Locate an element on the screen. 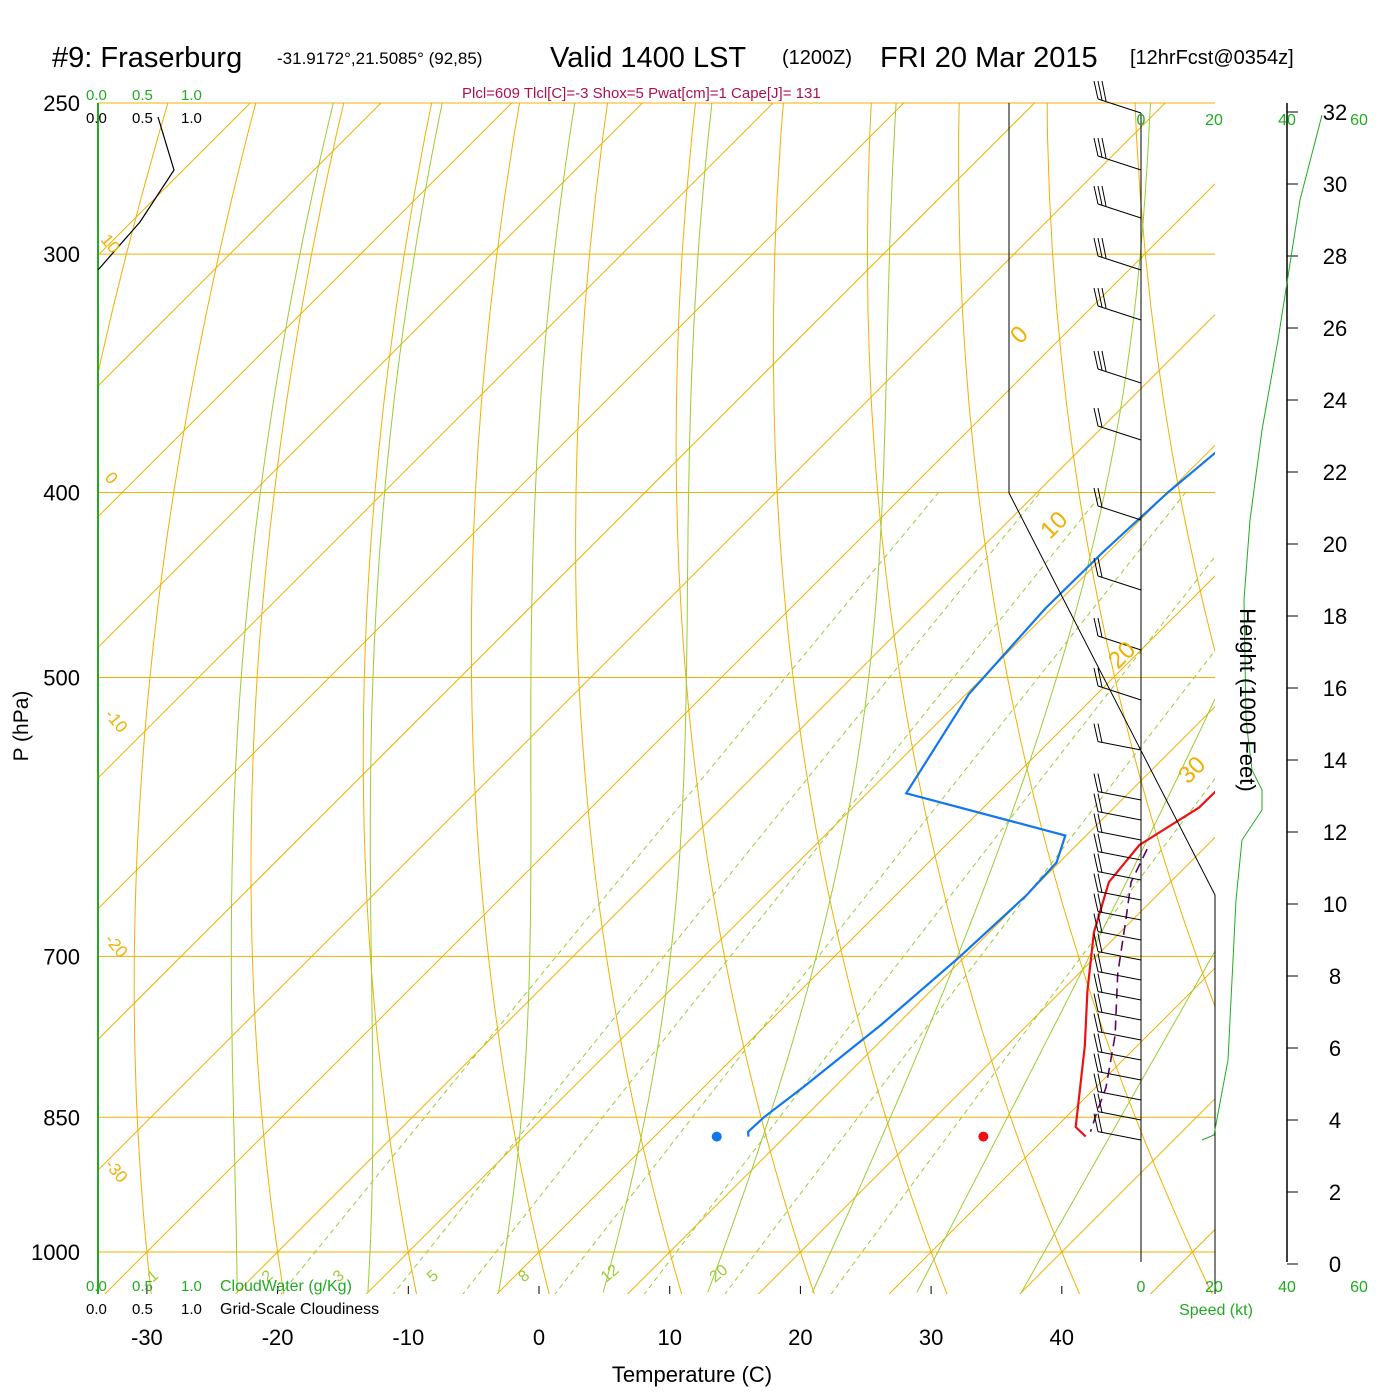 Image resolution: width=1400 pixels, height=1400 pixels. speed-tick-bottom-20: 20 is located at coordinates (1214, 1287).